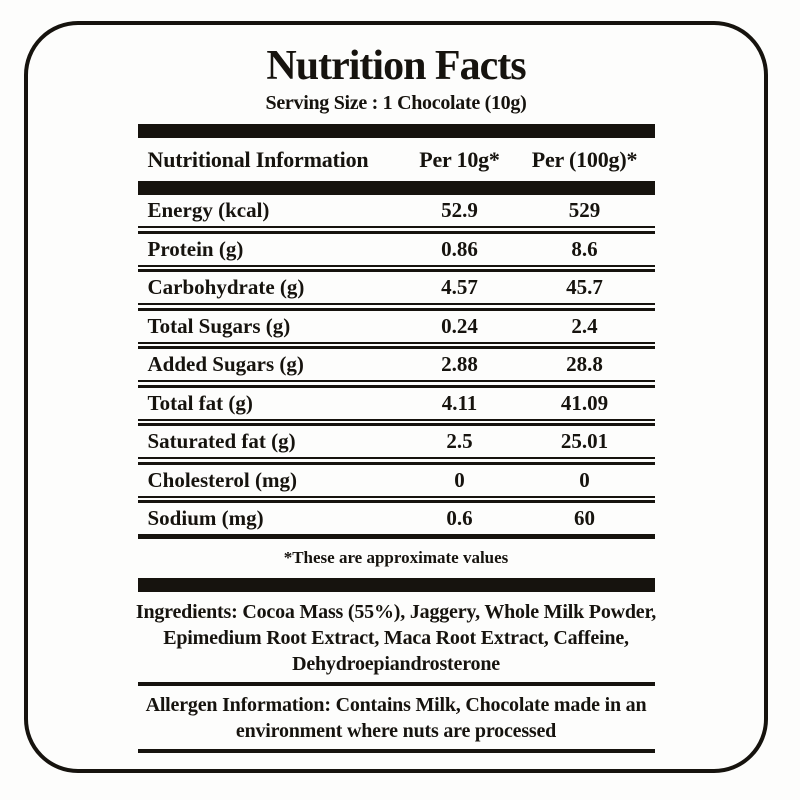 This screenshot has height=800, width=800. I want to click on column-header-per-10g: Per 10g*, so click(459, 159).